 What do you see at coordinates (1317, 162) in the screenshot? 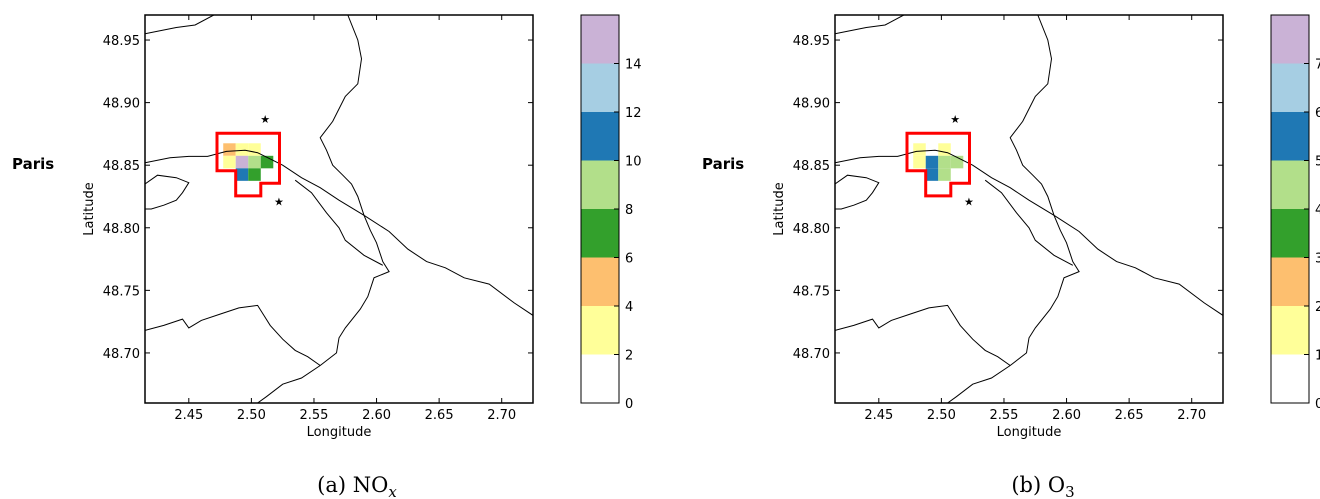
I see `colorbar-tick-label: 5` at bounding box center [1317, 162].